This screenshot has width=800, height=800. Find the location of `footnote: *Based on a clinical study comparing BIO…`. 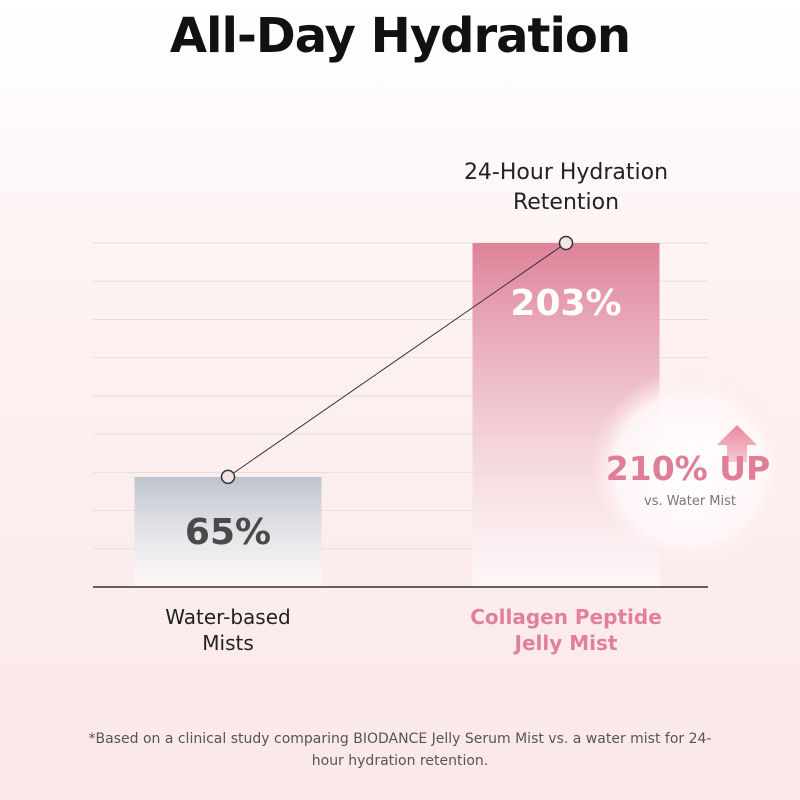

footnote: *Based on a clinical study comparing BIO… is located at coordinates (400, 750).